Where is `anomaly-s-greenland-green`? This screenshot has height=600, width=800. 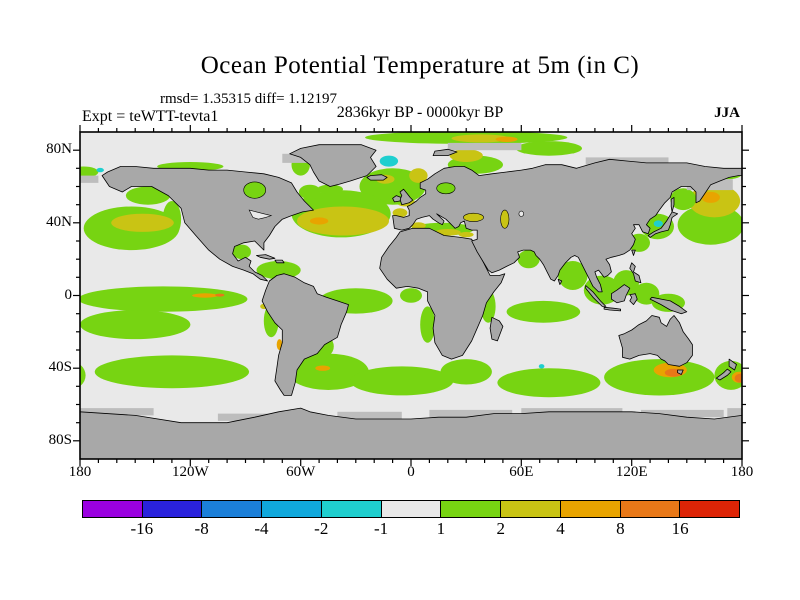
anomaly-s-greenland-green is located at coordinates (330, 189).